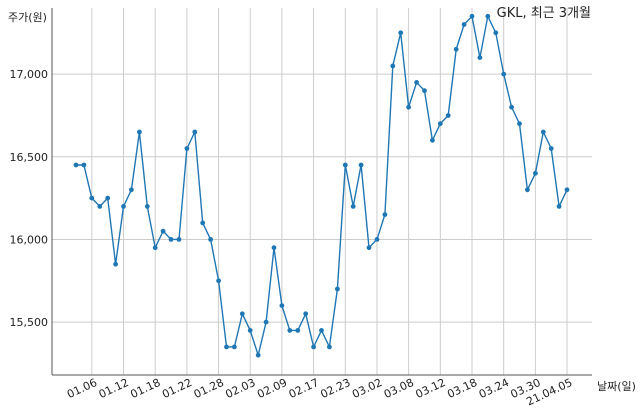 The image size is (640, 414). Describe the element at coordinates (494, 388) in the screenshot. I see `x-tick-label: 03.24` at that location.